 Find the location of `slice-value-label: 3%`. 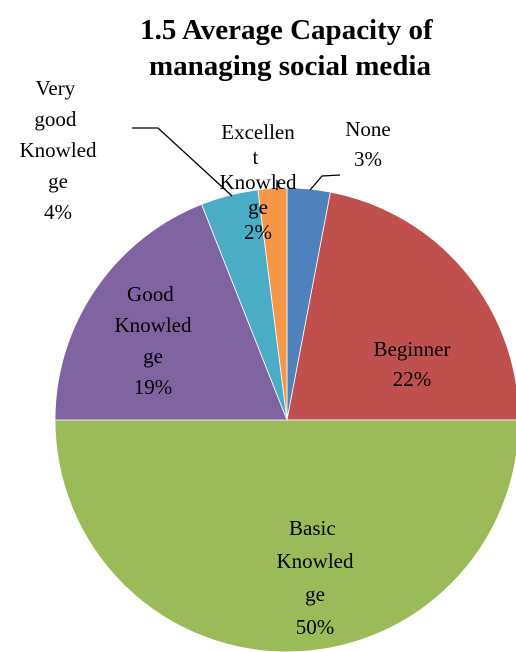

slice-value-label: 3% is located at coordinates (368, 159).